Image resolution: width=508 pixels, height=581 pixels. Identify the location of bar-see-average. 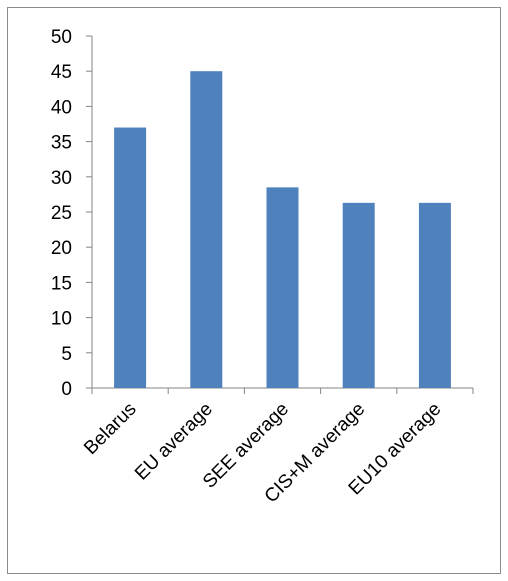
(282, 287).